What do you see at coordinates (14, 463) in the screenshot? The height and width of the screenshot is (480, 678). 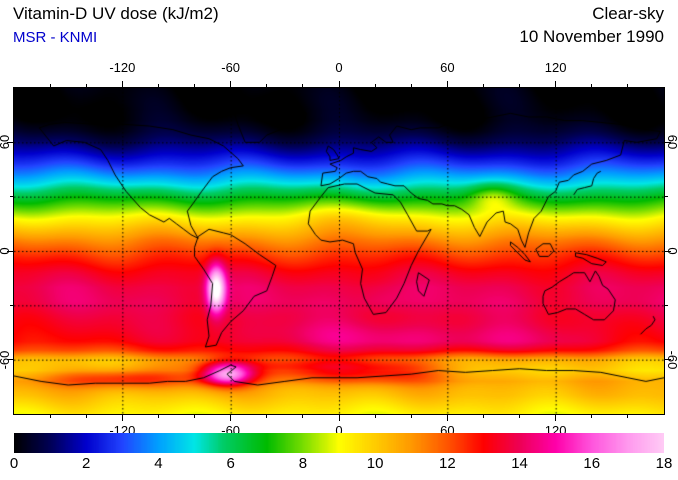 I see `colorbar-tick-label: 0` at bounding box center [14, 463].